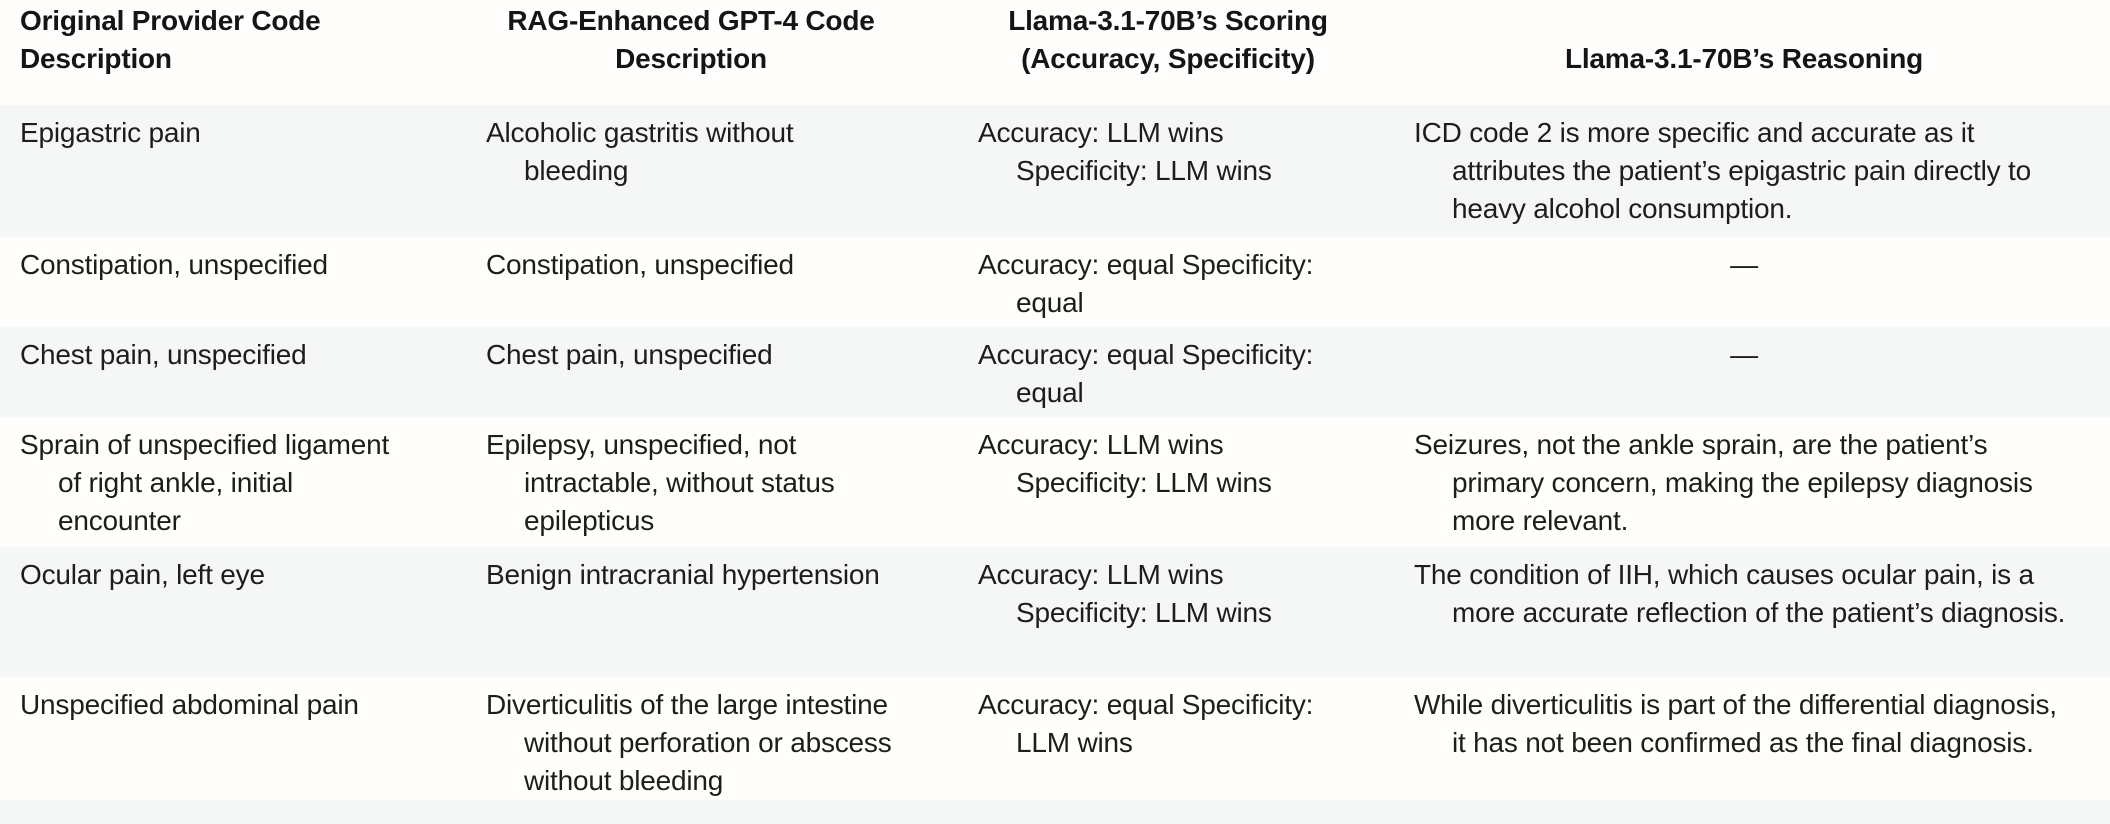 Image resolution: width=2110 pixels, height=824 pixels. I want to click on cell-scoring: Accuracy: equal Specificity: LLM wins, so click(1177, 738).